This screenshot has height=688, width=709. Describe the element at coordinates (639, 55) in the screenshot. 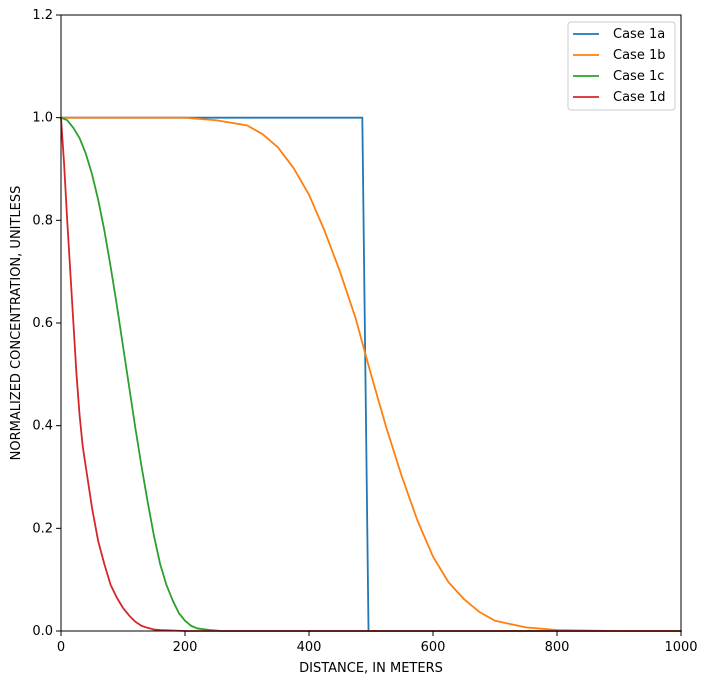

I see `legend-label-2: Case 1b` at that location.